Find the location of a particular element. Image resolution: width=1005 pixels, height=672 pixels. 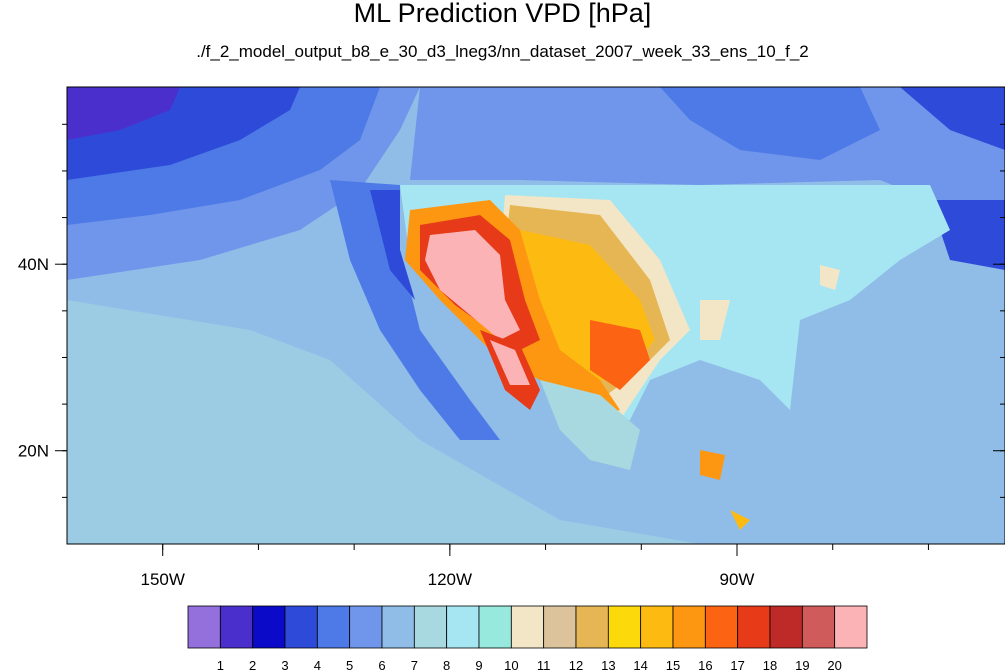

colorbar-label: 19 is located at coordinates (802, 665).